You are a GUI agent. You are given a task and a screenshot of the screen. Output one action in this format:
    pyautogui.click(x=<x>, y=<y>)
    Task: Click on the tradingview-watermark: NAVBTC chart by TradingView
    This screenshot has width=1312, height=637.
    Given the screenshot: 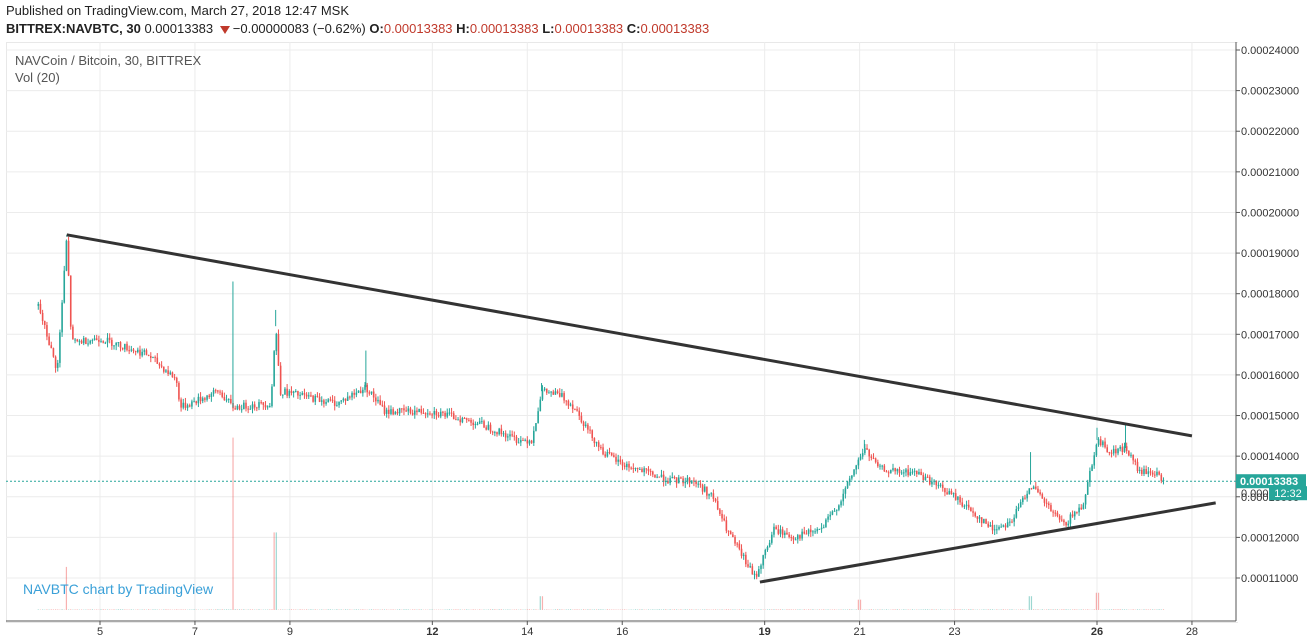 What is the action you would take?
    pyautogui.click(x=118, y=589)
    